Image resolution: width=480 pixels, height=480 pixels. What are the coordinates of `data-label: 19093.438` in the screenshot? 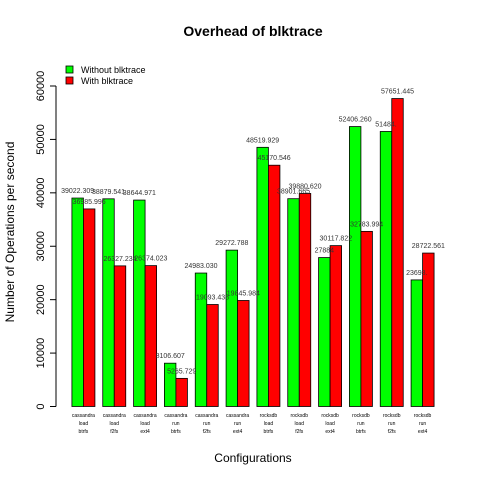 It's located at (212, 298).